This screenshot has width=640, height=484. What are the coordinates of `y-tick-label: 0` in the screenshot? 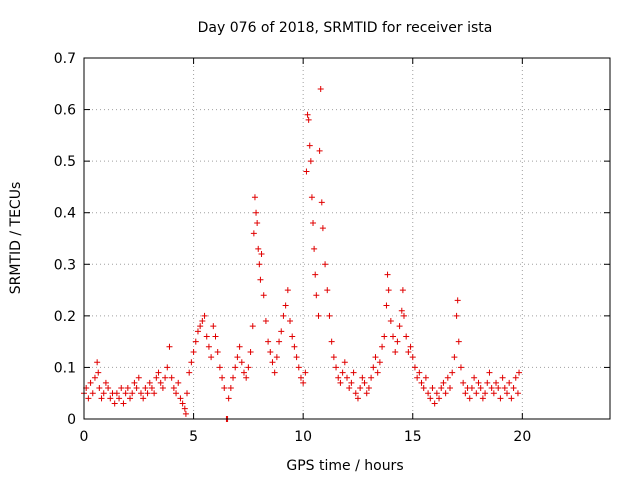 It's located at (71, 420).